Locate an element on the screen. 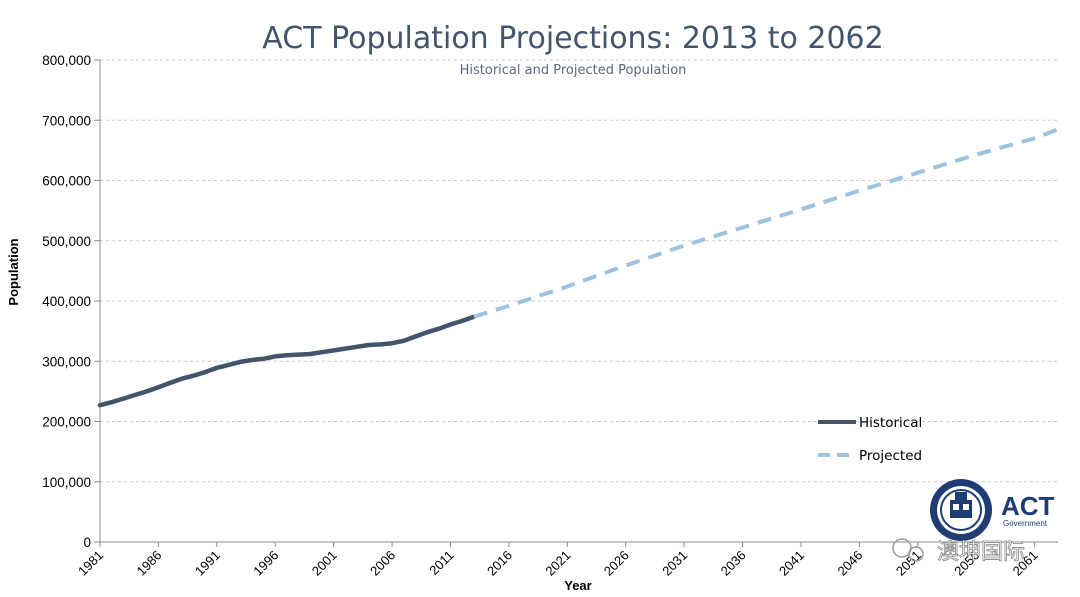  chart-title: ACT Population Projections: 2013 to 2062 is located at coordinates (572, 38).